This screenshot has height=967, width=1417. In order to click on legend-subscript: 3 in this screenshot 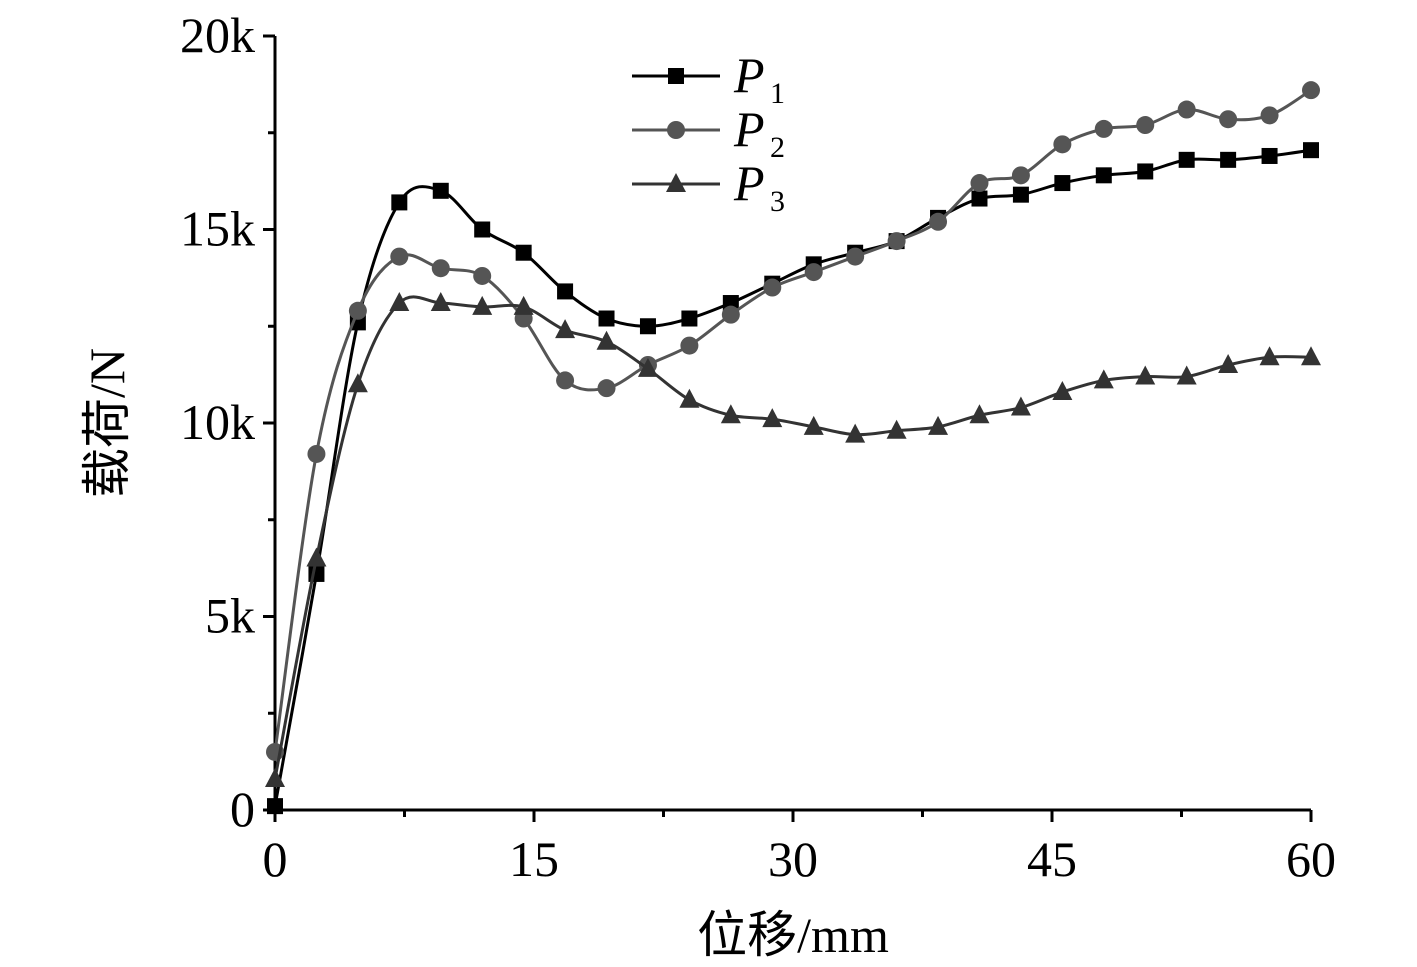, I will do `click(777, 201)`.